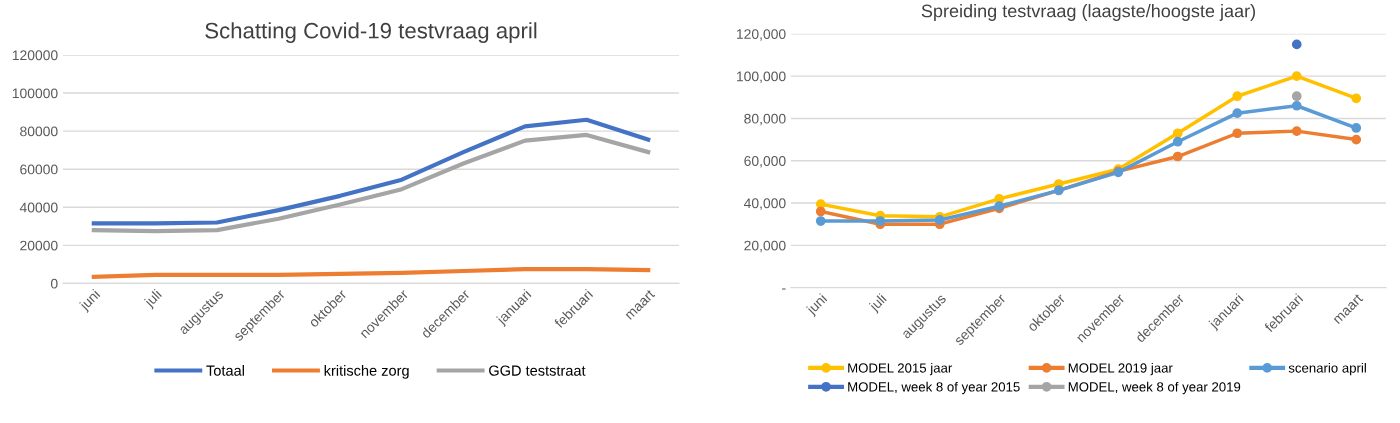  Describe the element at coordinates (1154, 388) in the screenshot. I see `legend-label: MODEL, week 8 of year 2019` at that location.